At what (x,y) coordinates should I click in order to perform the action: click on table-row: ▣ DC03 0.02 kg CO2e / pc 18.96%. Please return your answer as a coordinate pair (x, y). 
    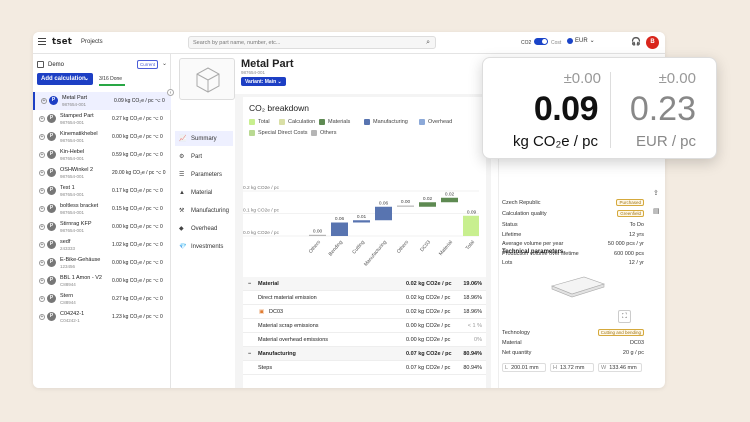
    Looking at the image, I should click on (364, 312).